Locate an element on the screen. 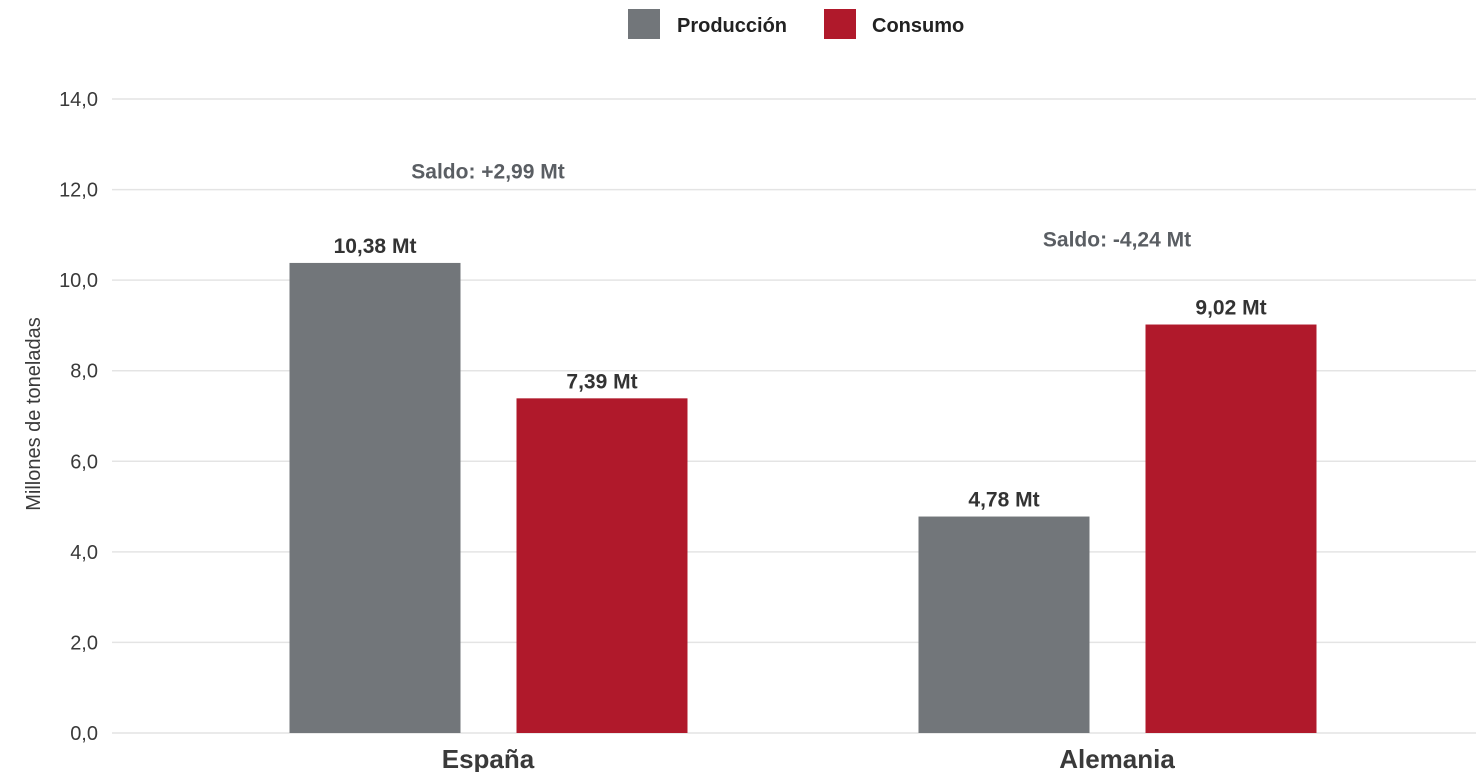 Image resolution: width=1476 pixels, height=772 pixels. y-tick-label: 10,0 is located at coordinates (78, 281).